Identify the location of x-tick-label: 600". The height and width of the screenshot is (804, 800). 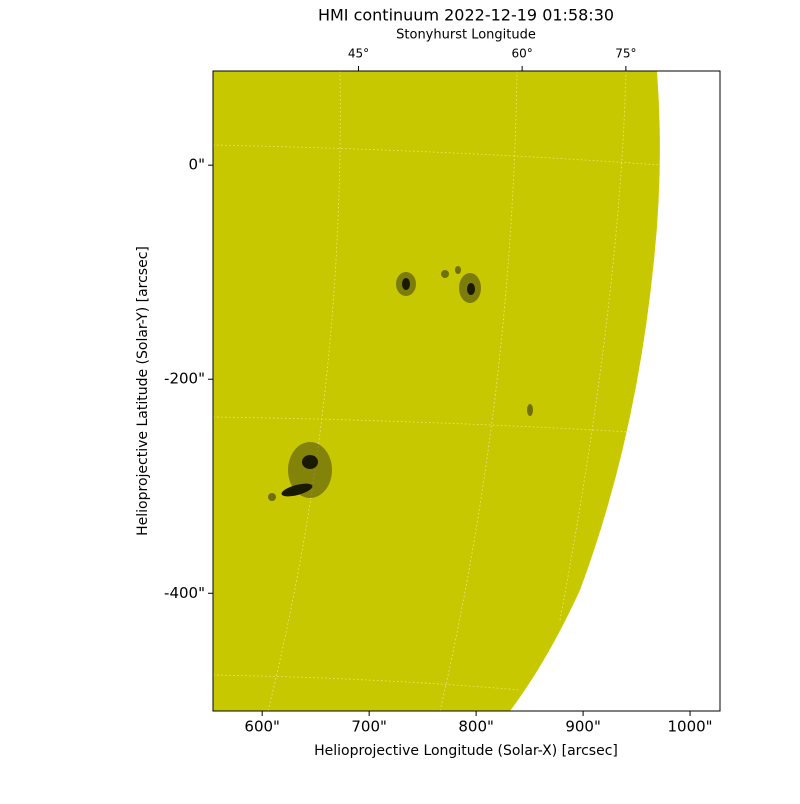
(262, 727).